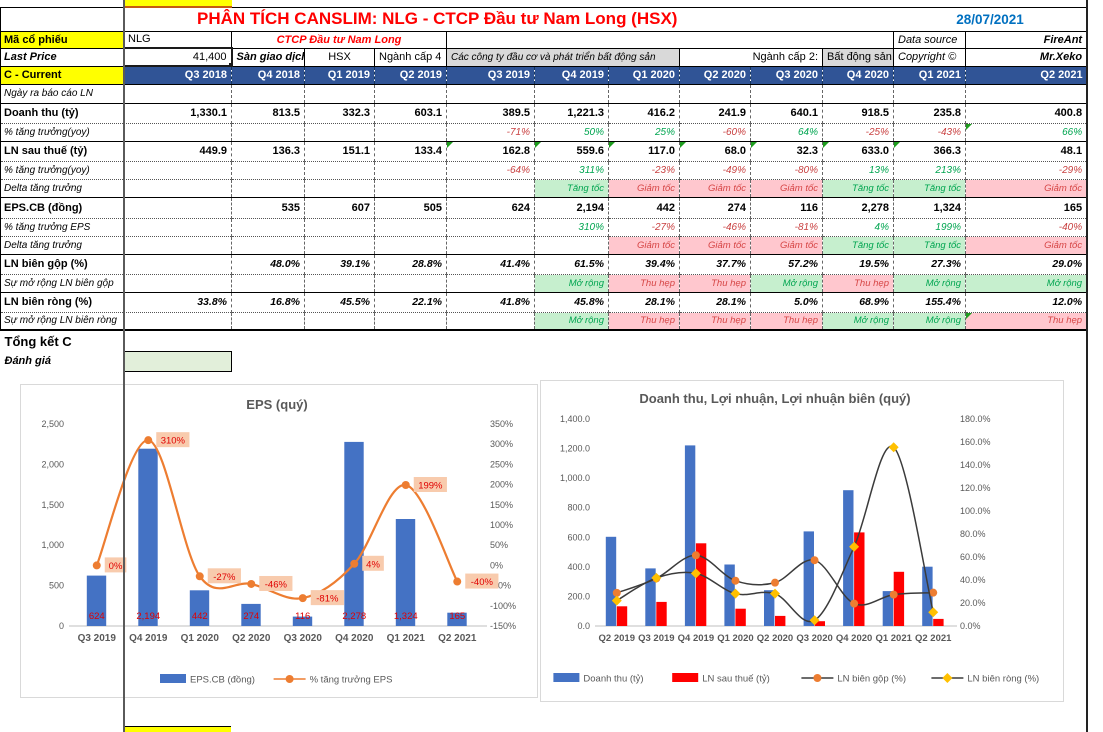  I want to click on last-price-label: Last Price, so click(62, 57).